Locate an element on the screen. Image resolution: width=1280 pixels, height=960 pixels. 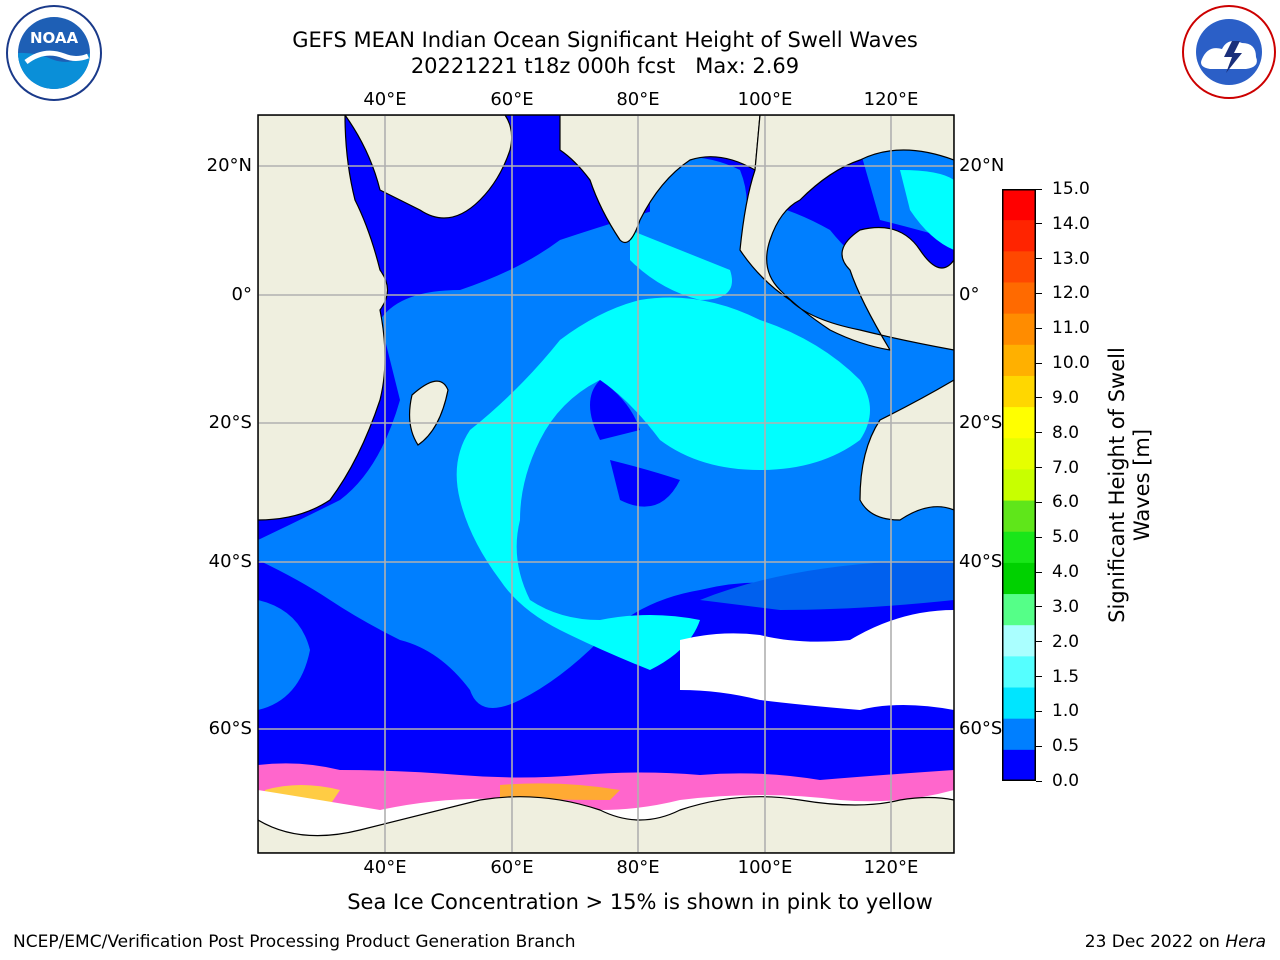
lat-tick-left: 60°S is located at coordinates (230, 728).